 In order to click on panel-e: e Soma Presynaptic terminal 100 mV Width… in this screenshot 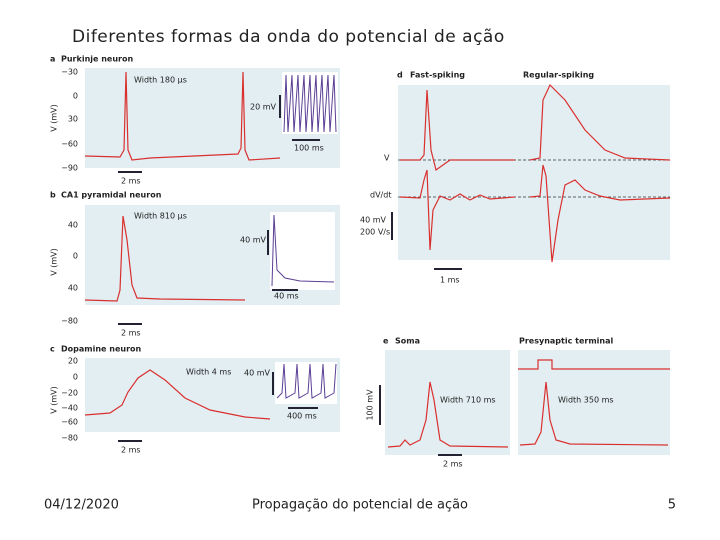, I will do `click(518, 403)`.